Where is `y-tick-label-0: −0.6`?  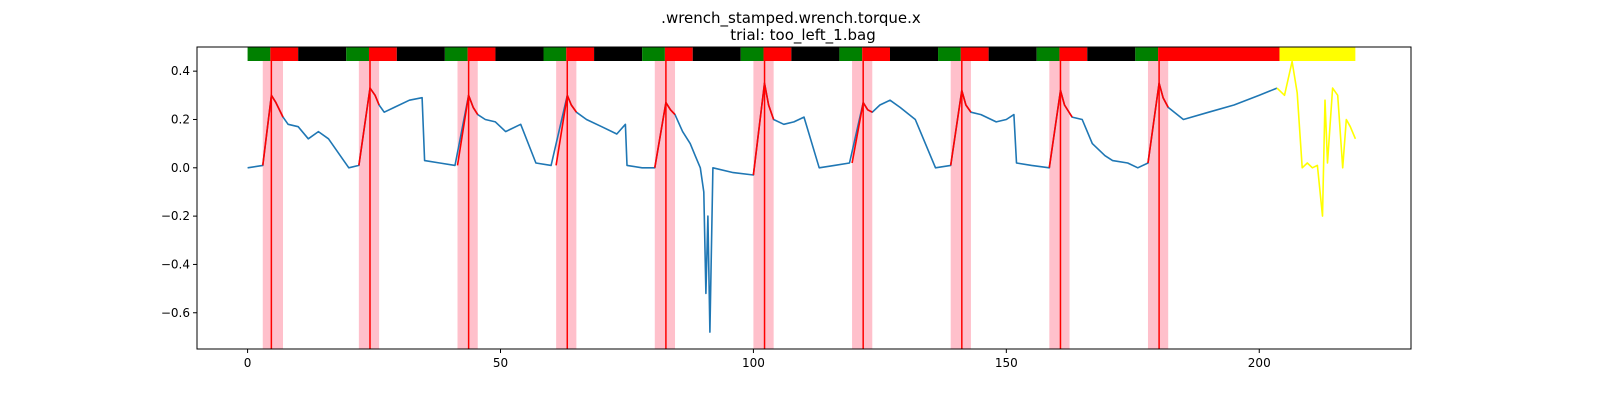
y-tick-label-0: −0.6 is located at coordinates (175, 313).